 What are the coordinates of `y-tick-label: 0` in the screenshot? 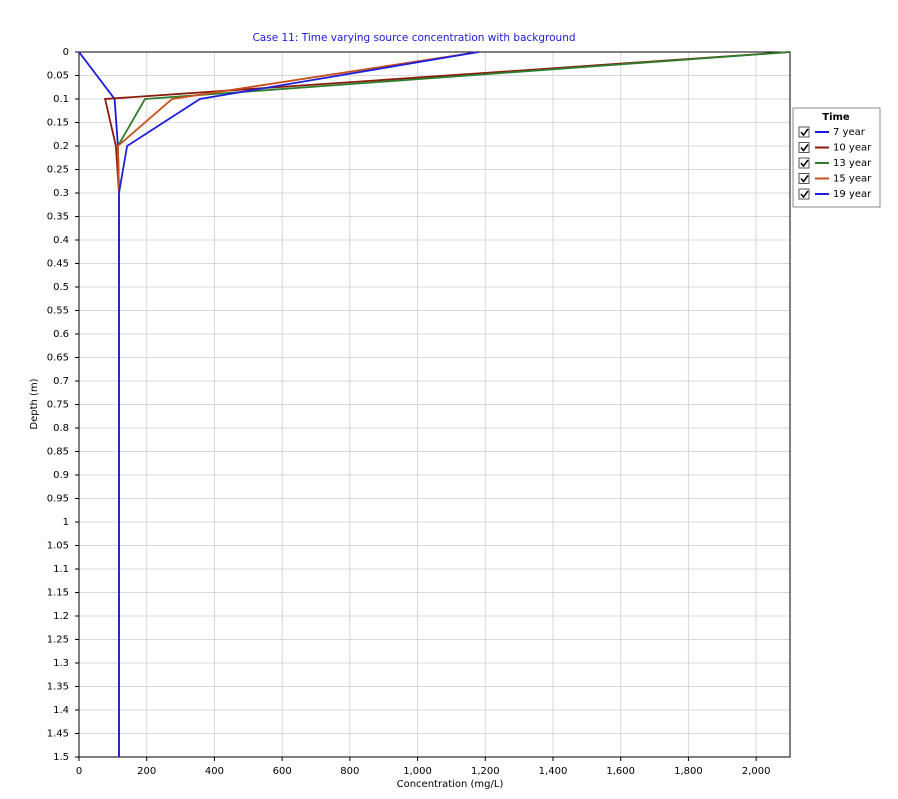 It's located at (66, 52).